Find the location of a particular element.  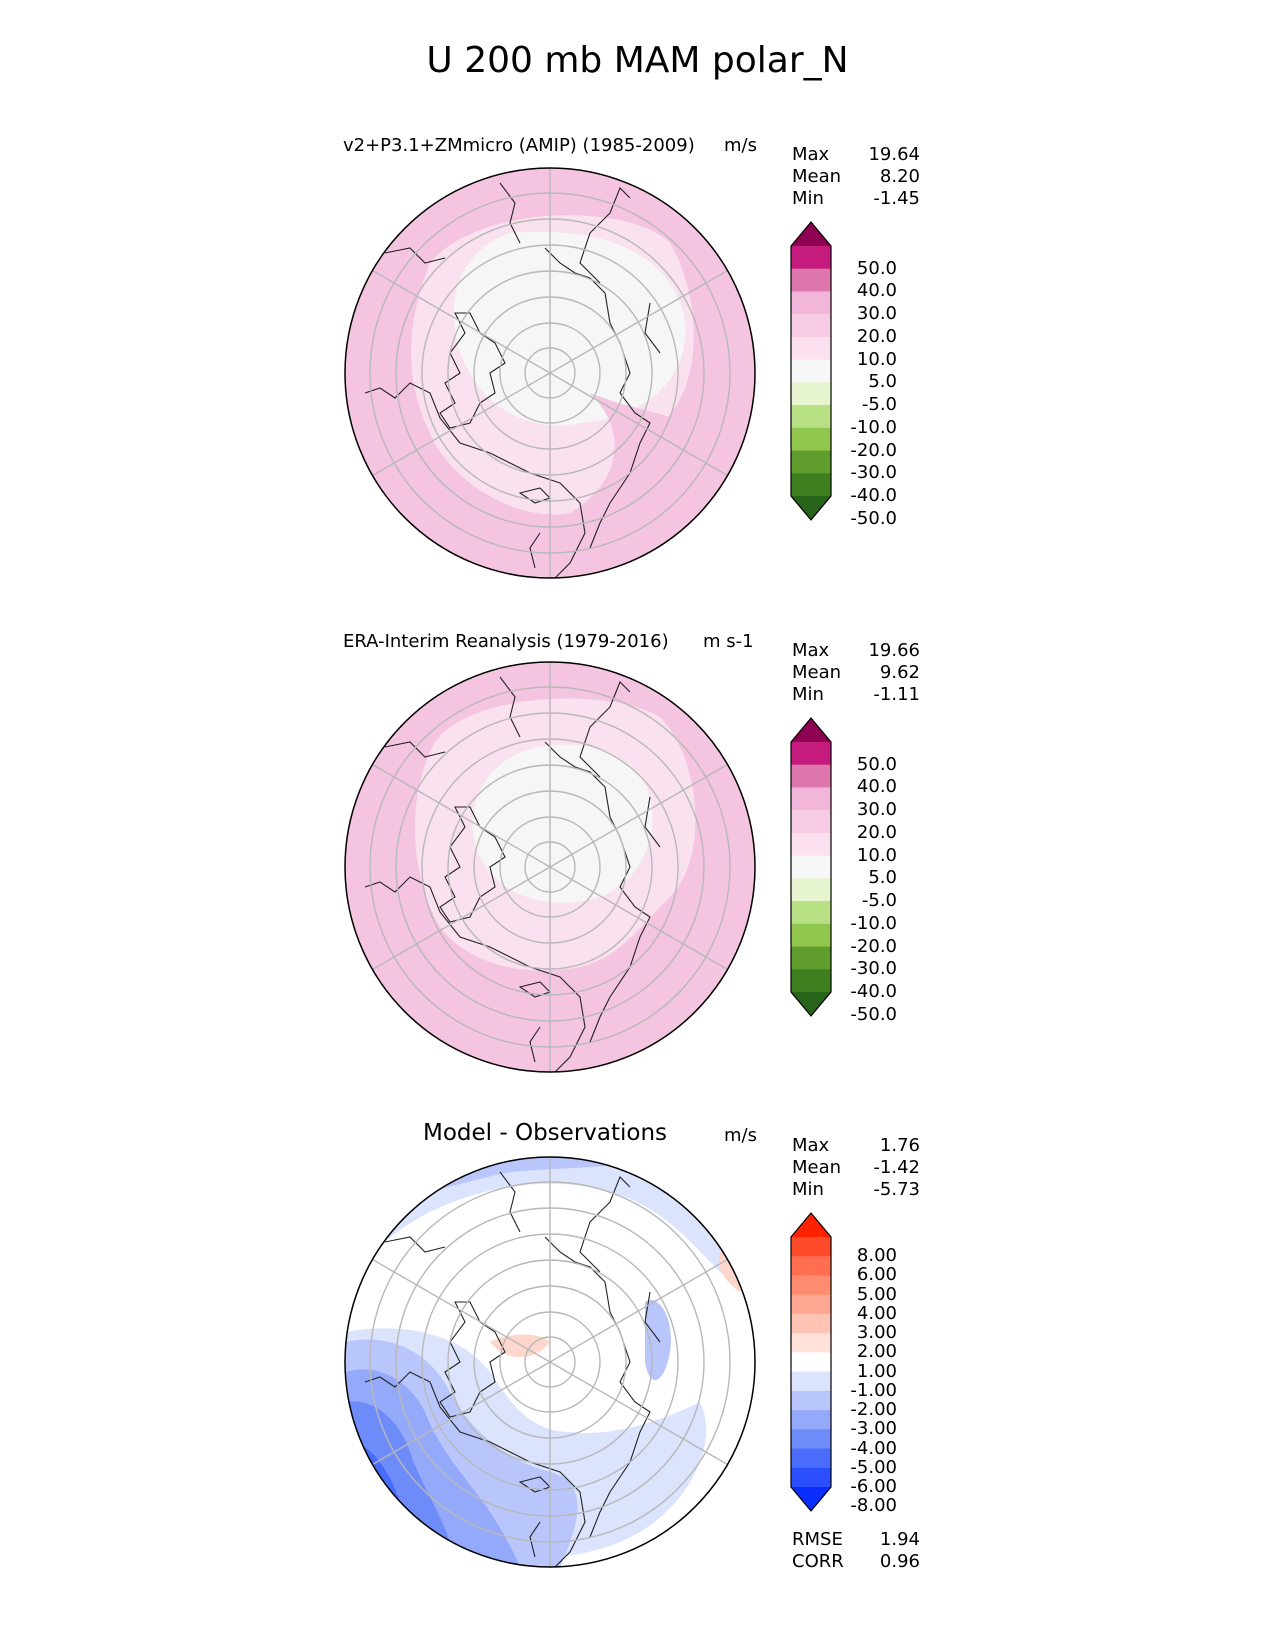

stat-mean-value: -1.42 is located at coordinates (896, 1167).